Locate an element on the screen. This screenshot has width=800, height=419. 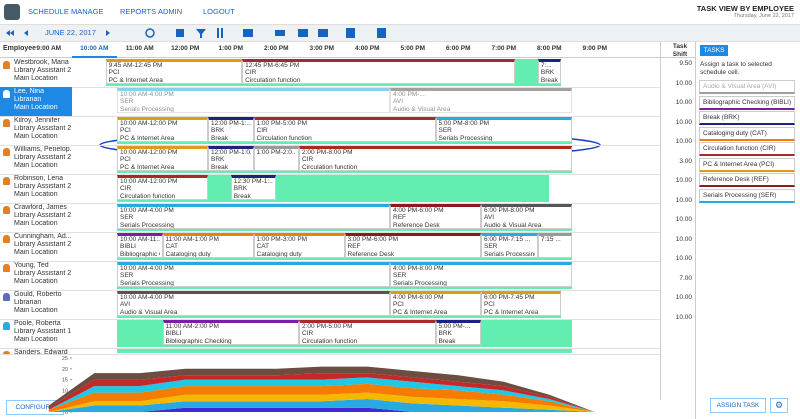
task-option: Circulation function (CIR) is located at coordinates (747, 149).